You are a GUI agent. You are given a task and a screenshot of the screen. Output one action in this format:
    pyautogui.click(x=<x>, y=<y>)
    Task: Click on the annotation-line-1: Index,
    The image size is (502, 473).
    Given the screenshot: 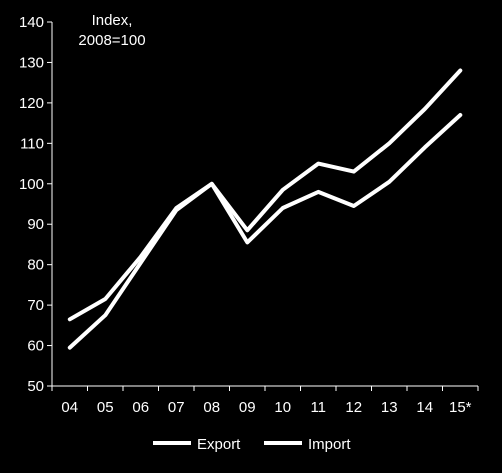 What is the action you would take?
    pyautogui.click(x=112, y=20)
    